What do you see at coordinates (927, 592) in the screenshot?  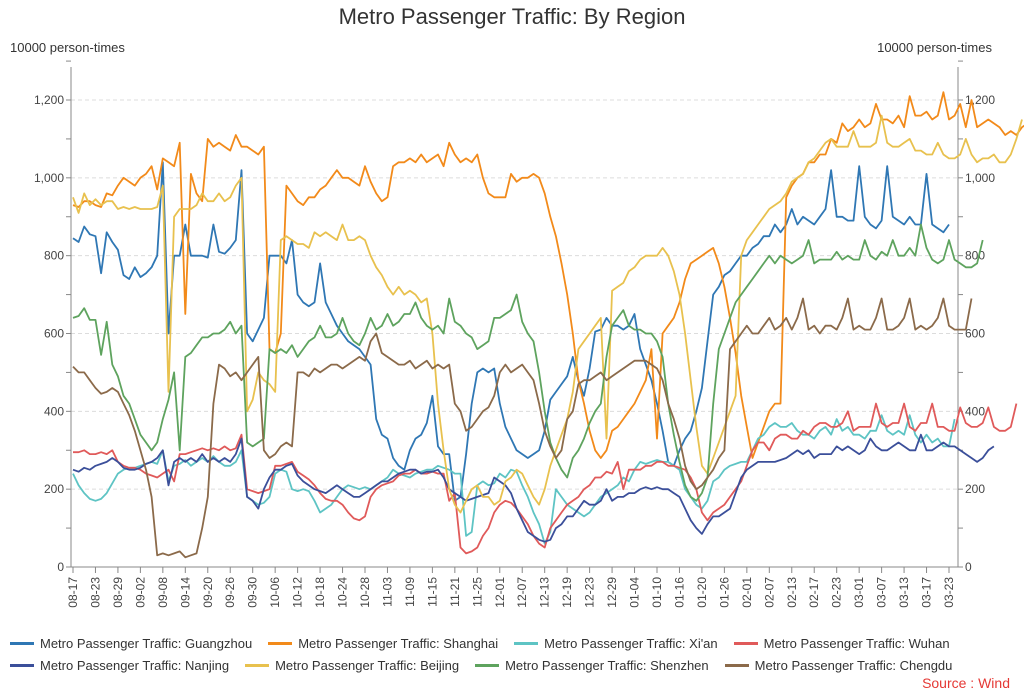 I see `x-axis-tick-label: 03-17` at bounding box center [927, 592].